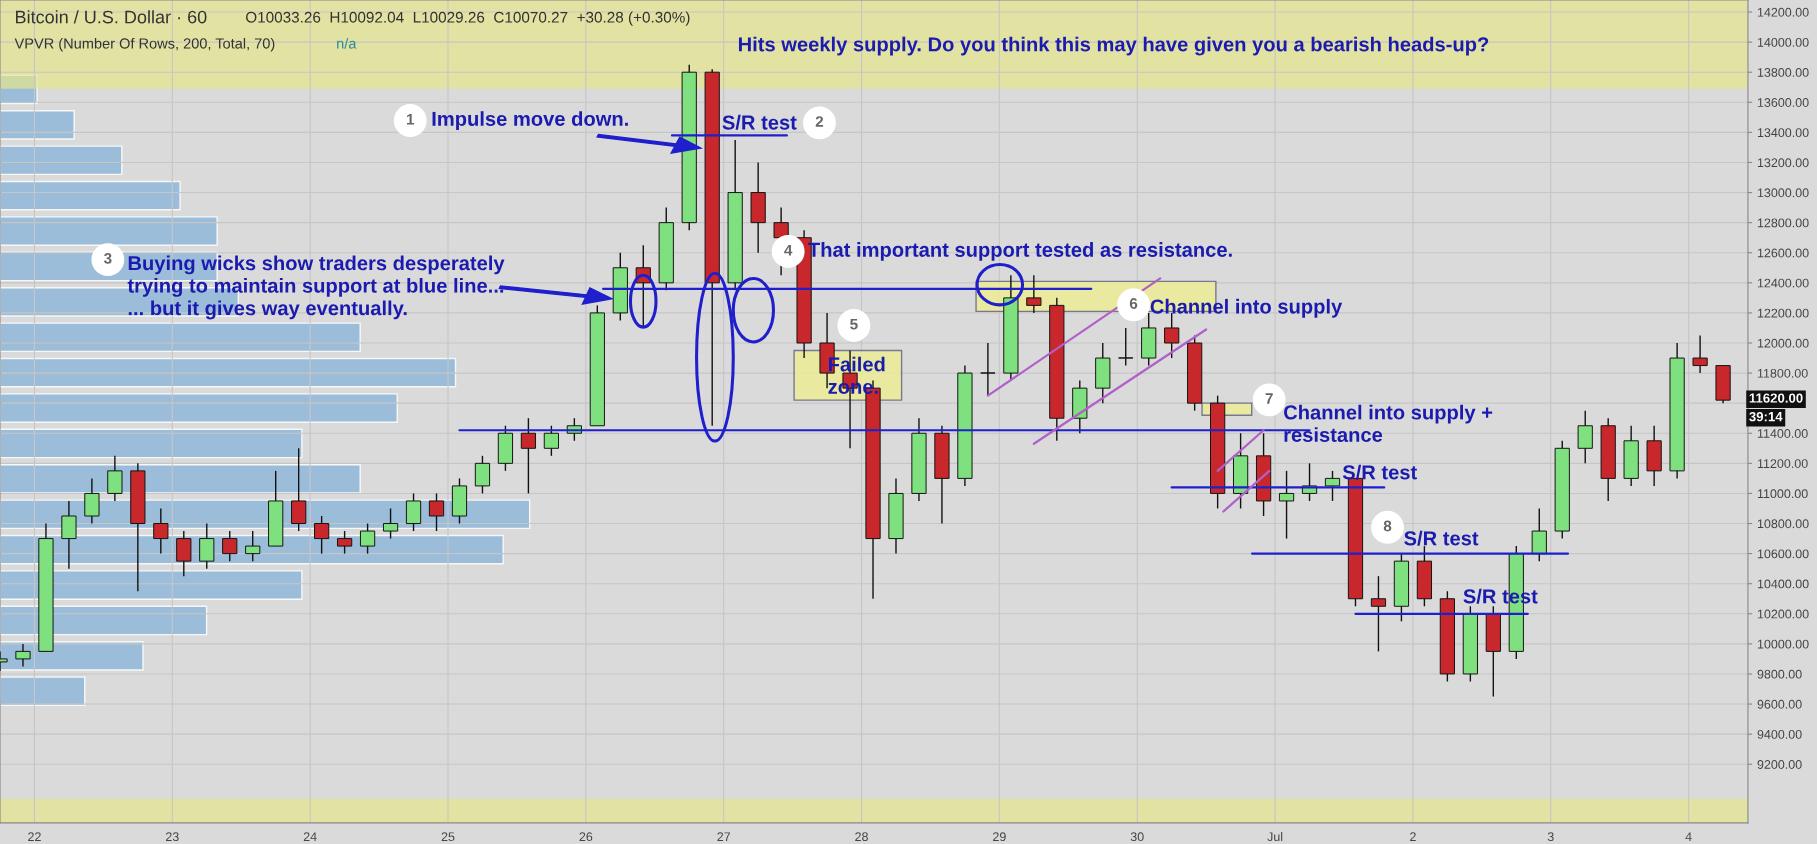  Describe the element at coordinates (448, 837) in the screenshot. I see `x-tick-label: 25` at that location.